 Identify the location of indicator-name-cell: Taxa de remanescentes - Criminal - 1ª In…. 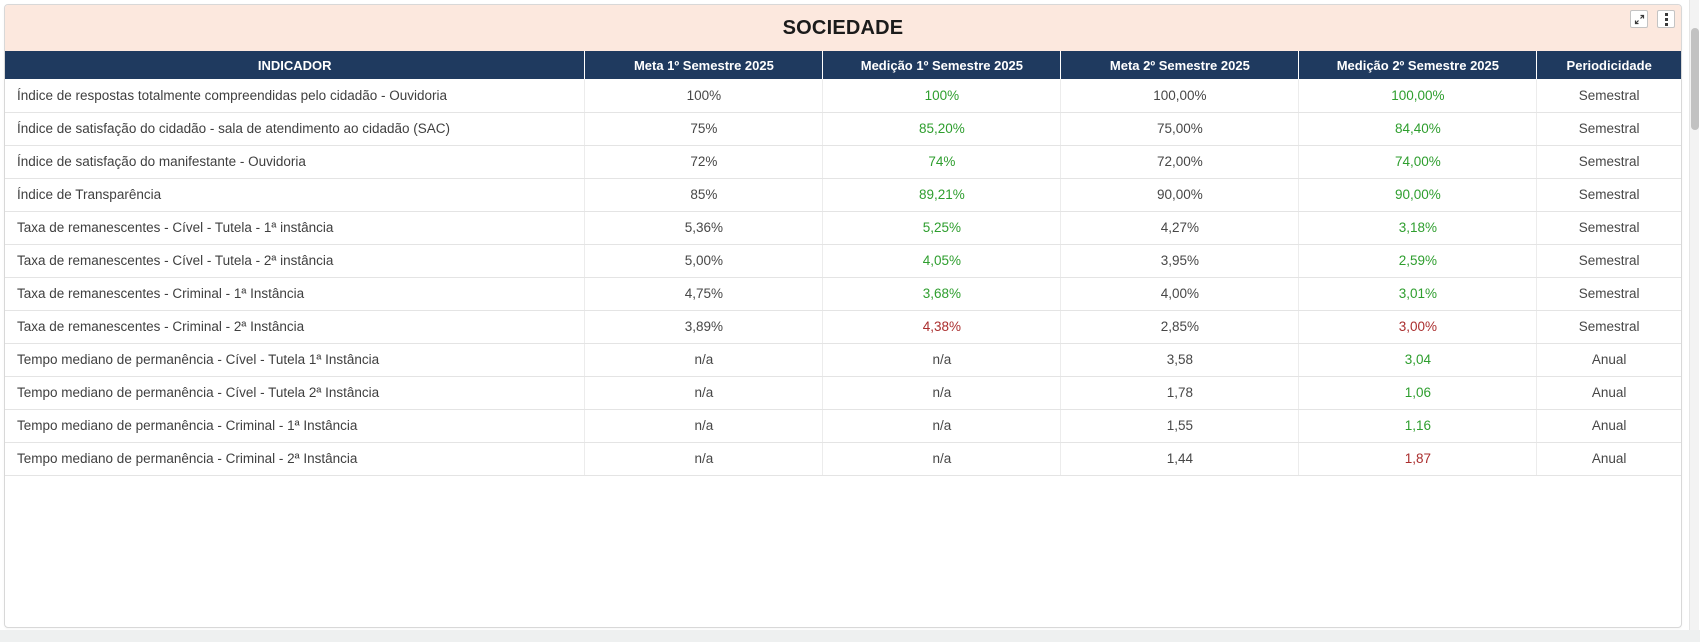
(295, 294).